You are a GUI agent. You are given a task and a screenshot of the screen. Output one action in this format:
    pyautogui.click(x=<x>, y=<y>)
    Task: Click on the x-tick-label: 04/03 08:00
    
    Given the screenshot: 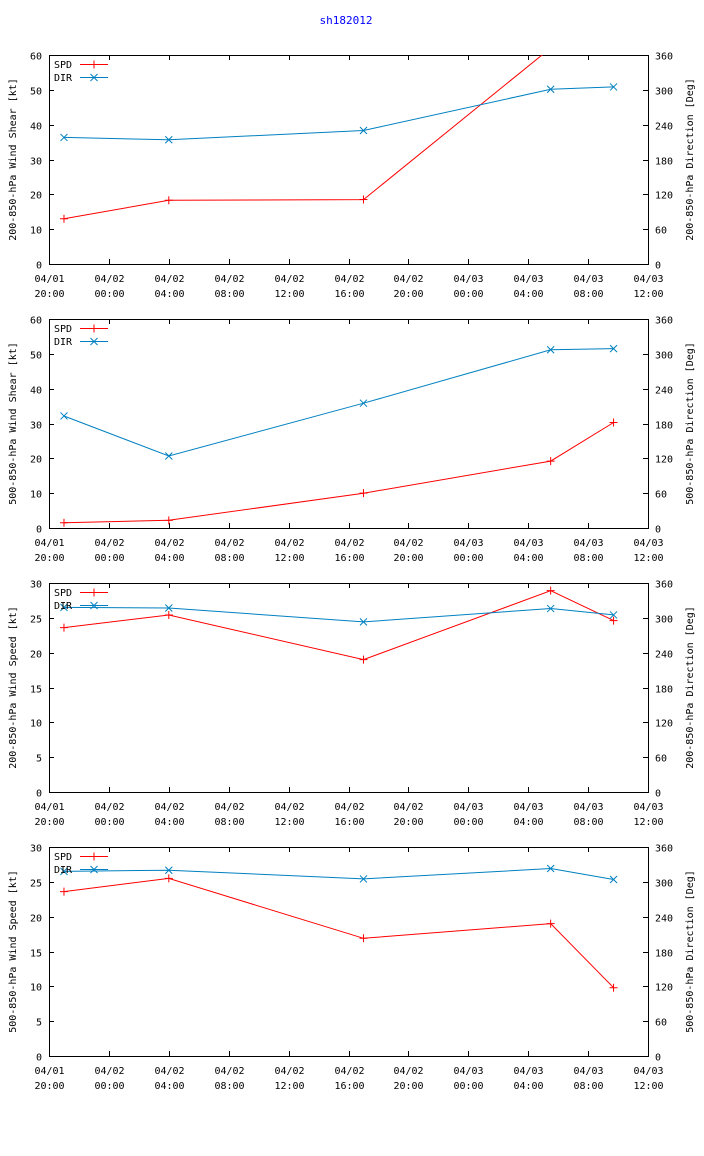 What is the action you would take?
    pyautogui.click(x=588, y=1079)
    